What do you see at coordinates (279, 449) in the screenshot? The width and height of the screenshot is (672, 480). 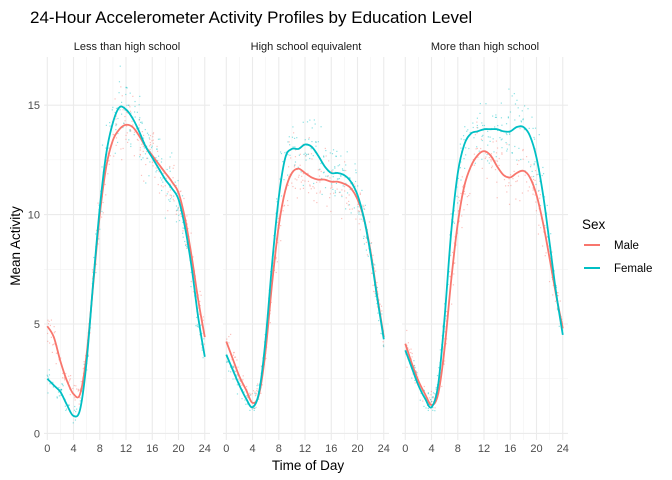 I see `x-tick-label: 8` at bounding box center [279, 449].